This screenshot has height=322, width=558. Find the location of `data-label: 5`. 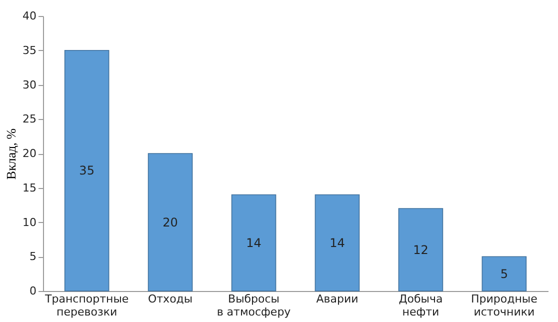

data-label: 5 is located at coordinates (504, 273).